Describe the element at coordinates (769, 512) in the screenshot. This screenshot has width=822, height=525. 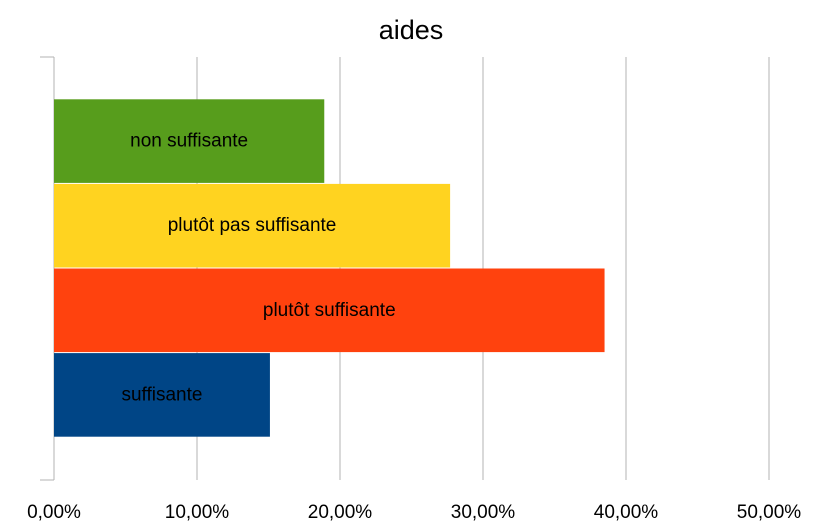
I see `x-tick-label: 50,00%` at that location.